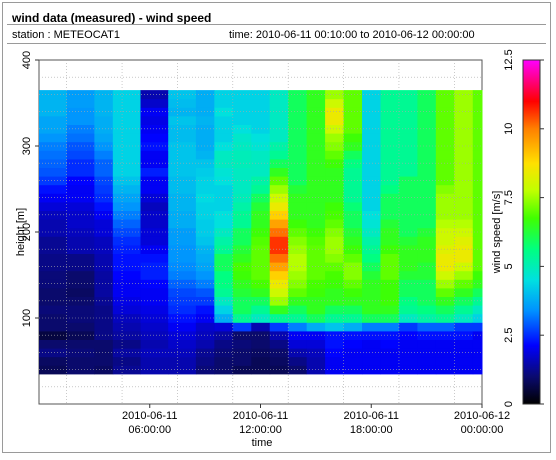  I want to click on y-tick-label: 100, so click(27, 318).